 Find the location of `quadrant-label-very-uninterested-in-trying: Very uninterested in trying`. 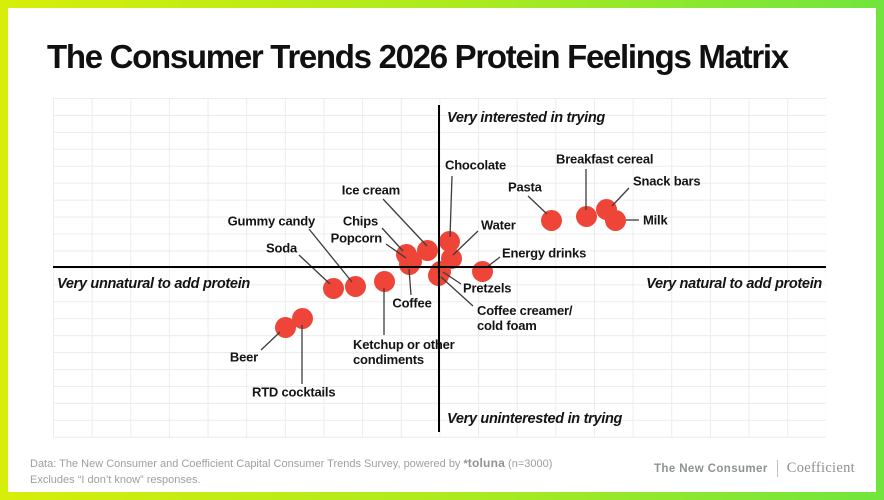

quadrant-label-very-uninterested-in-trying: Very uninterested in trying is located at coordinates (535, 419).